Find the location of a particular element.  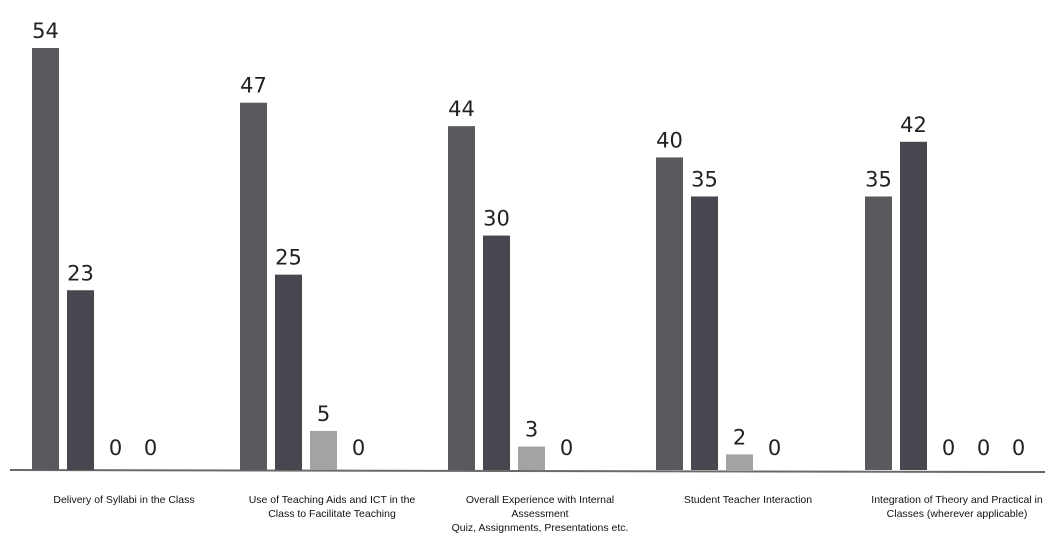

category-label: Student Teacher Interaction is located at coordinates (748, 500).